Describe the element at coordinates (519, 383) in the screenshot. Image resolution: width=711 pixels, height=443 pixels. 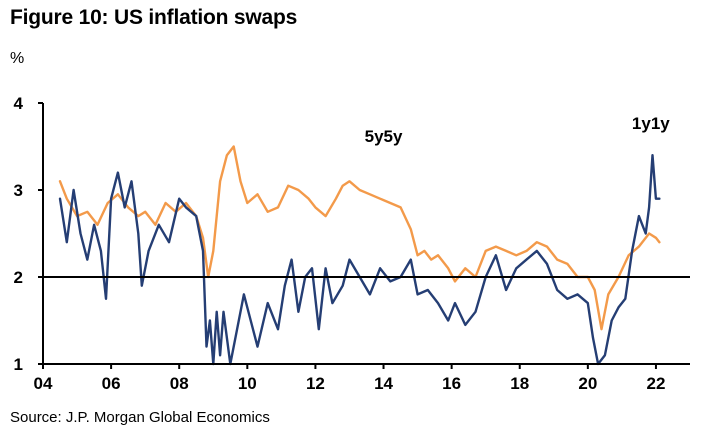
I see `x-tick-label: 18` at that location.